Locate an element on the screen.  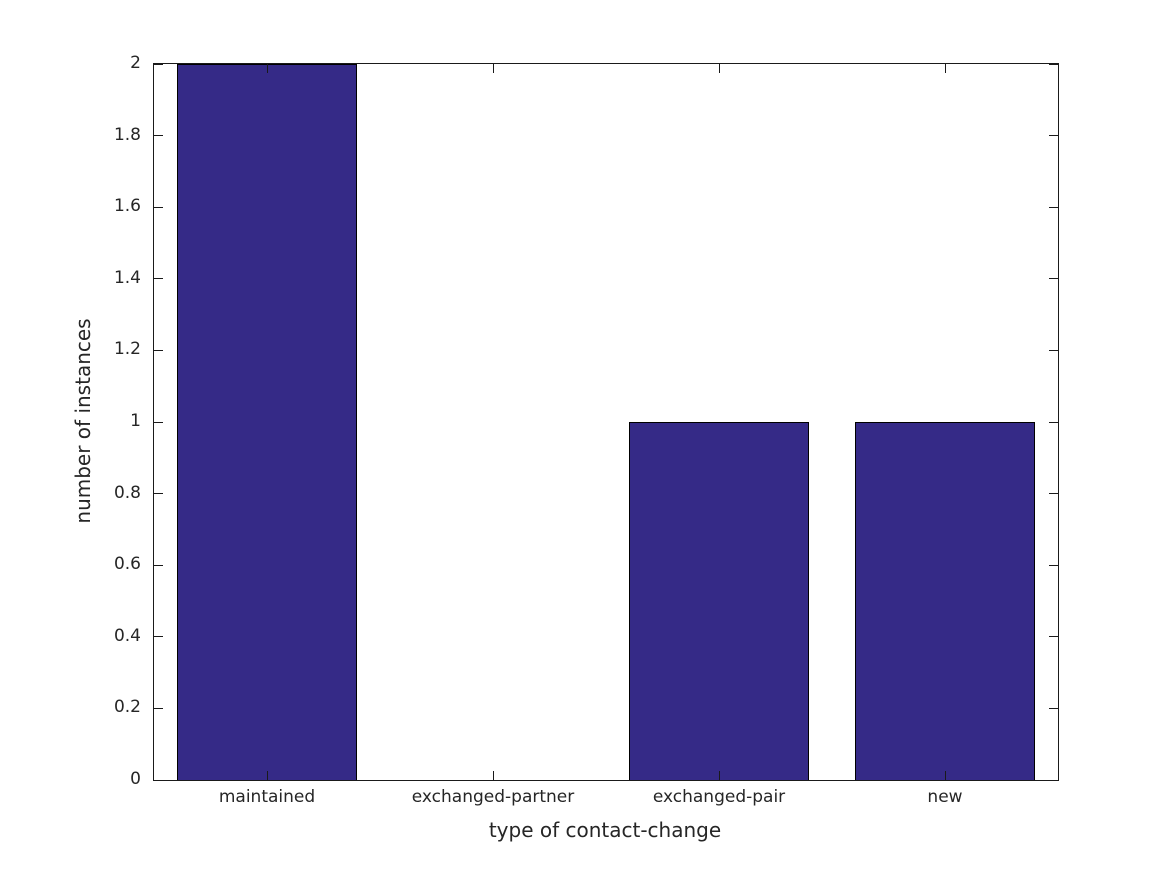
bar-exchanged-pair is located at coordinates (719, 601).